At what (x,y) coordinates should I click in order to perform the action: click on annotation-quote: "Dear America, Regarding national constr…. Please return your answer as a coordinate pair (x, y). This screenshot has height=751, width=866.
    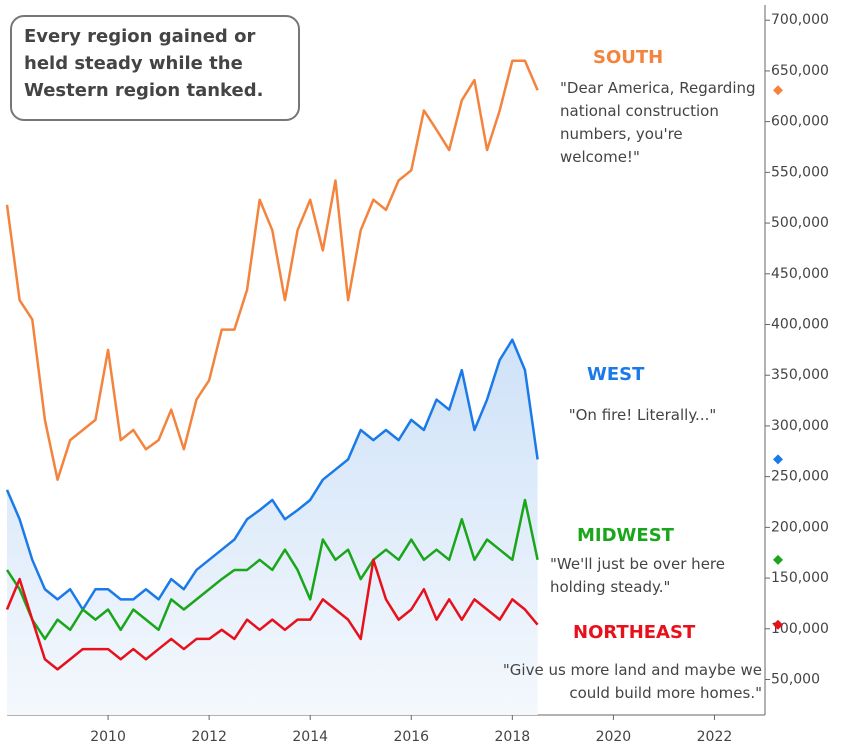
    Looking at the image, I should click on (658, 122).